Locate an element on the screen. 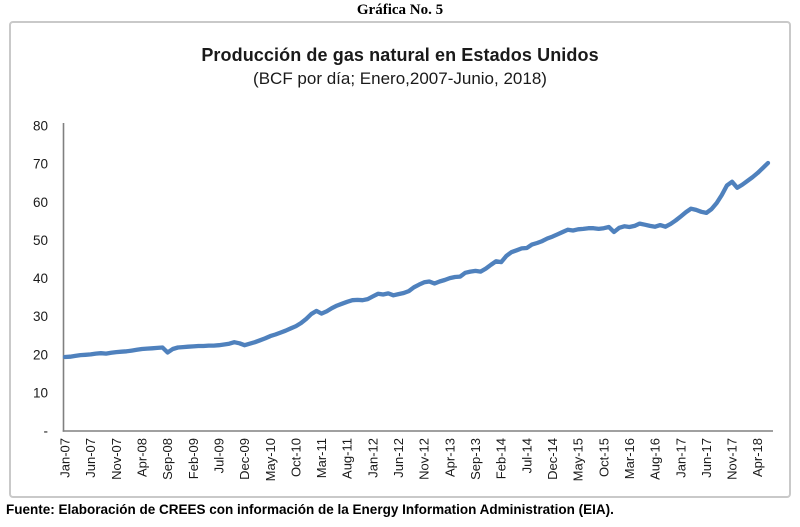 The width and height of the screenshot is (800, 527). x-tick-label: May-15 is located at coordinates (578, 459).